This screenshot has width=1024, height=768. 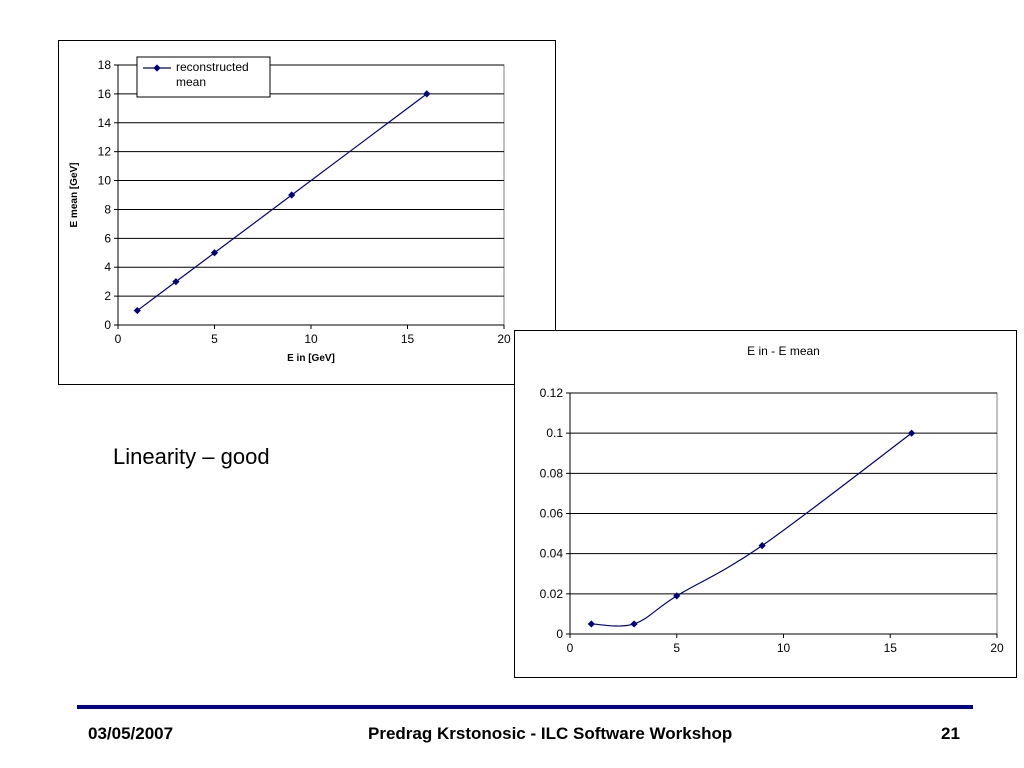 What do you see at coordinates (552, 594) in the screenshot?
I see `y-tick-label: 0.02` at bounding box center [552, 594].